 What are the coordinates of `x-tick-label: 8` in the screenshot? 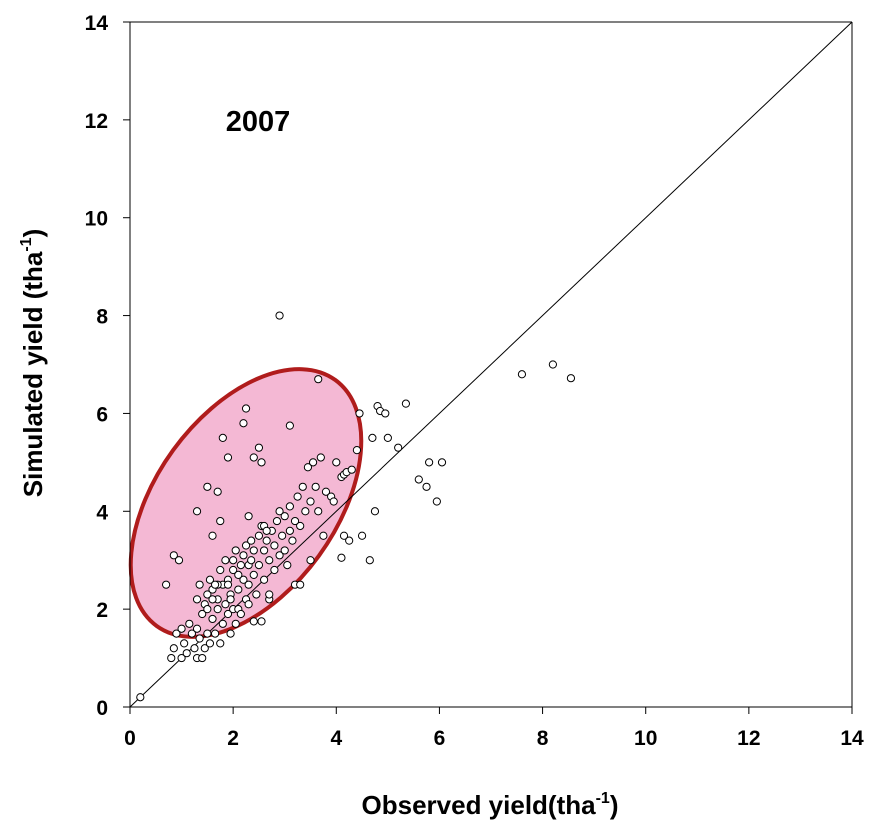 It's located at (543, 738).